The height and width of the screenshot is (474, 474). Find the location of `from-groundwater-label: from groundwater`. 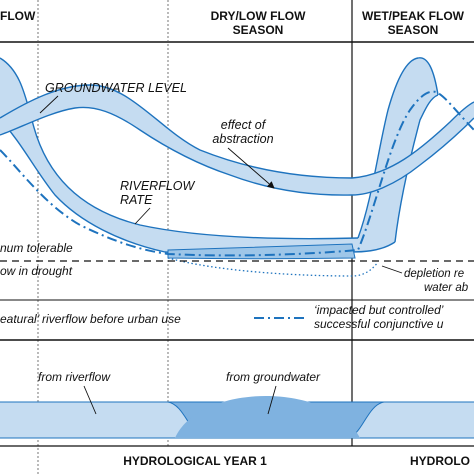

from-groundwater-label: from groundwater is located at coordinates (273, 377).